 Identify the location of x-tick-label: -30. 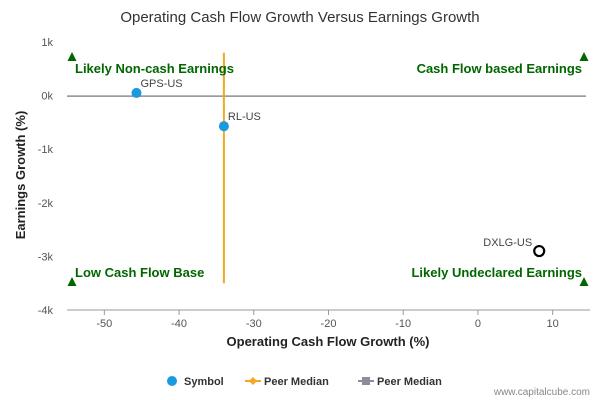
(254, 324).